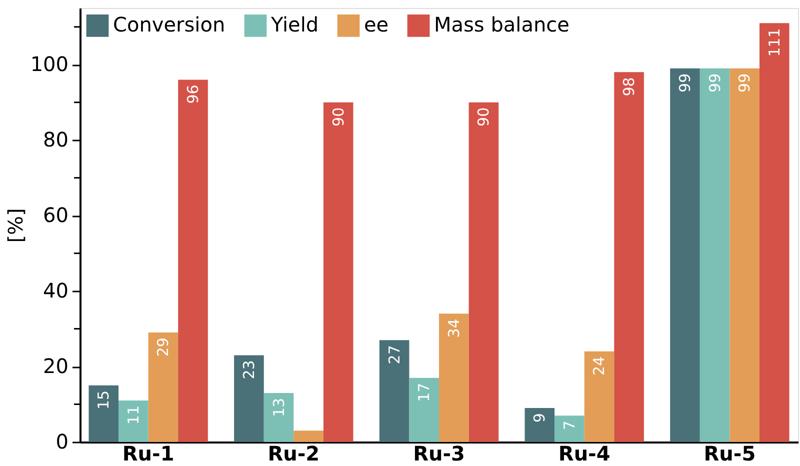 The height and width of the screenshot is (466, 800). What do you see at coordinates (193, 94) in the screenshot?
I see `data-label: 96` at bounding box center [193, 94].